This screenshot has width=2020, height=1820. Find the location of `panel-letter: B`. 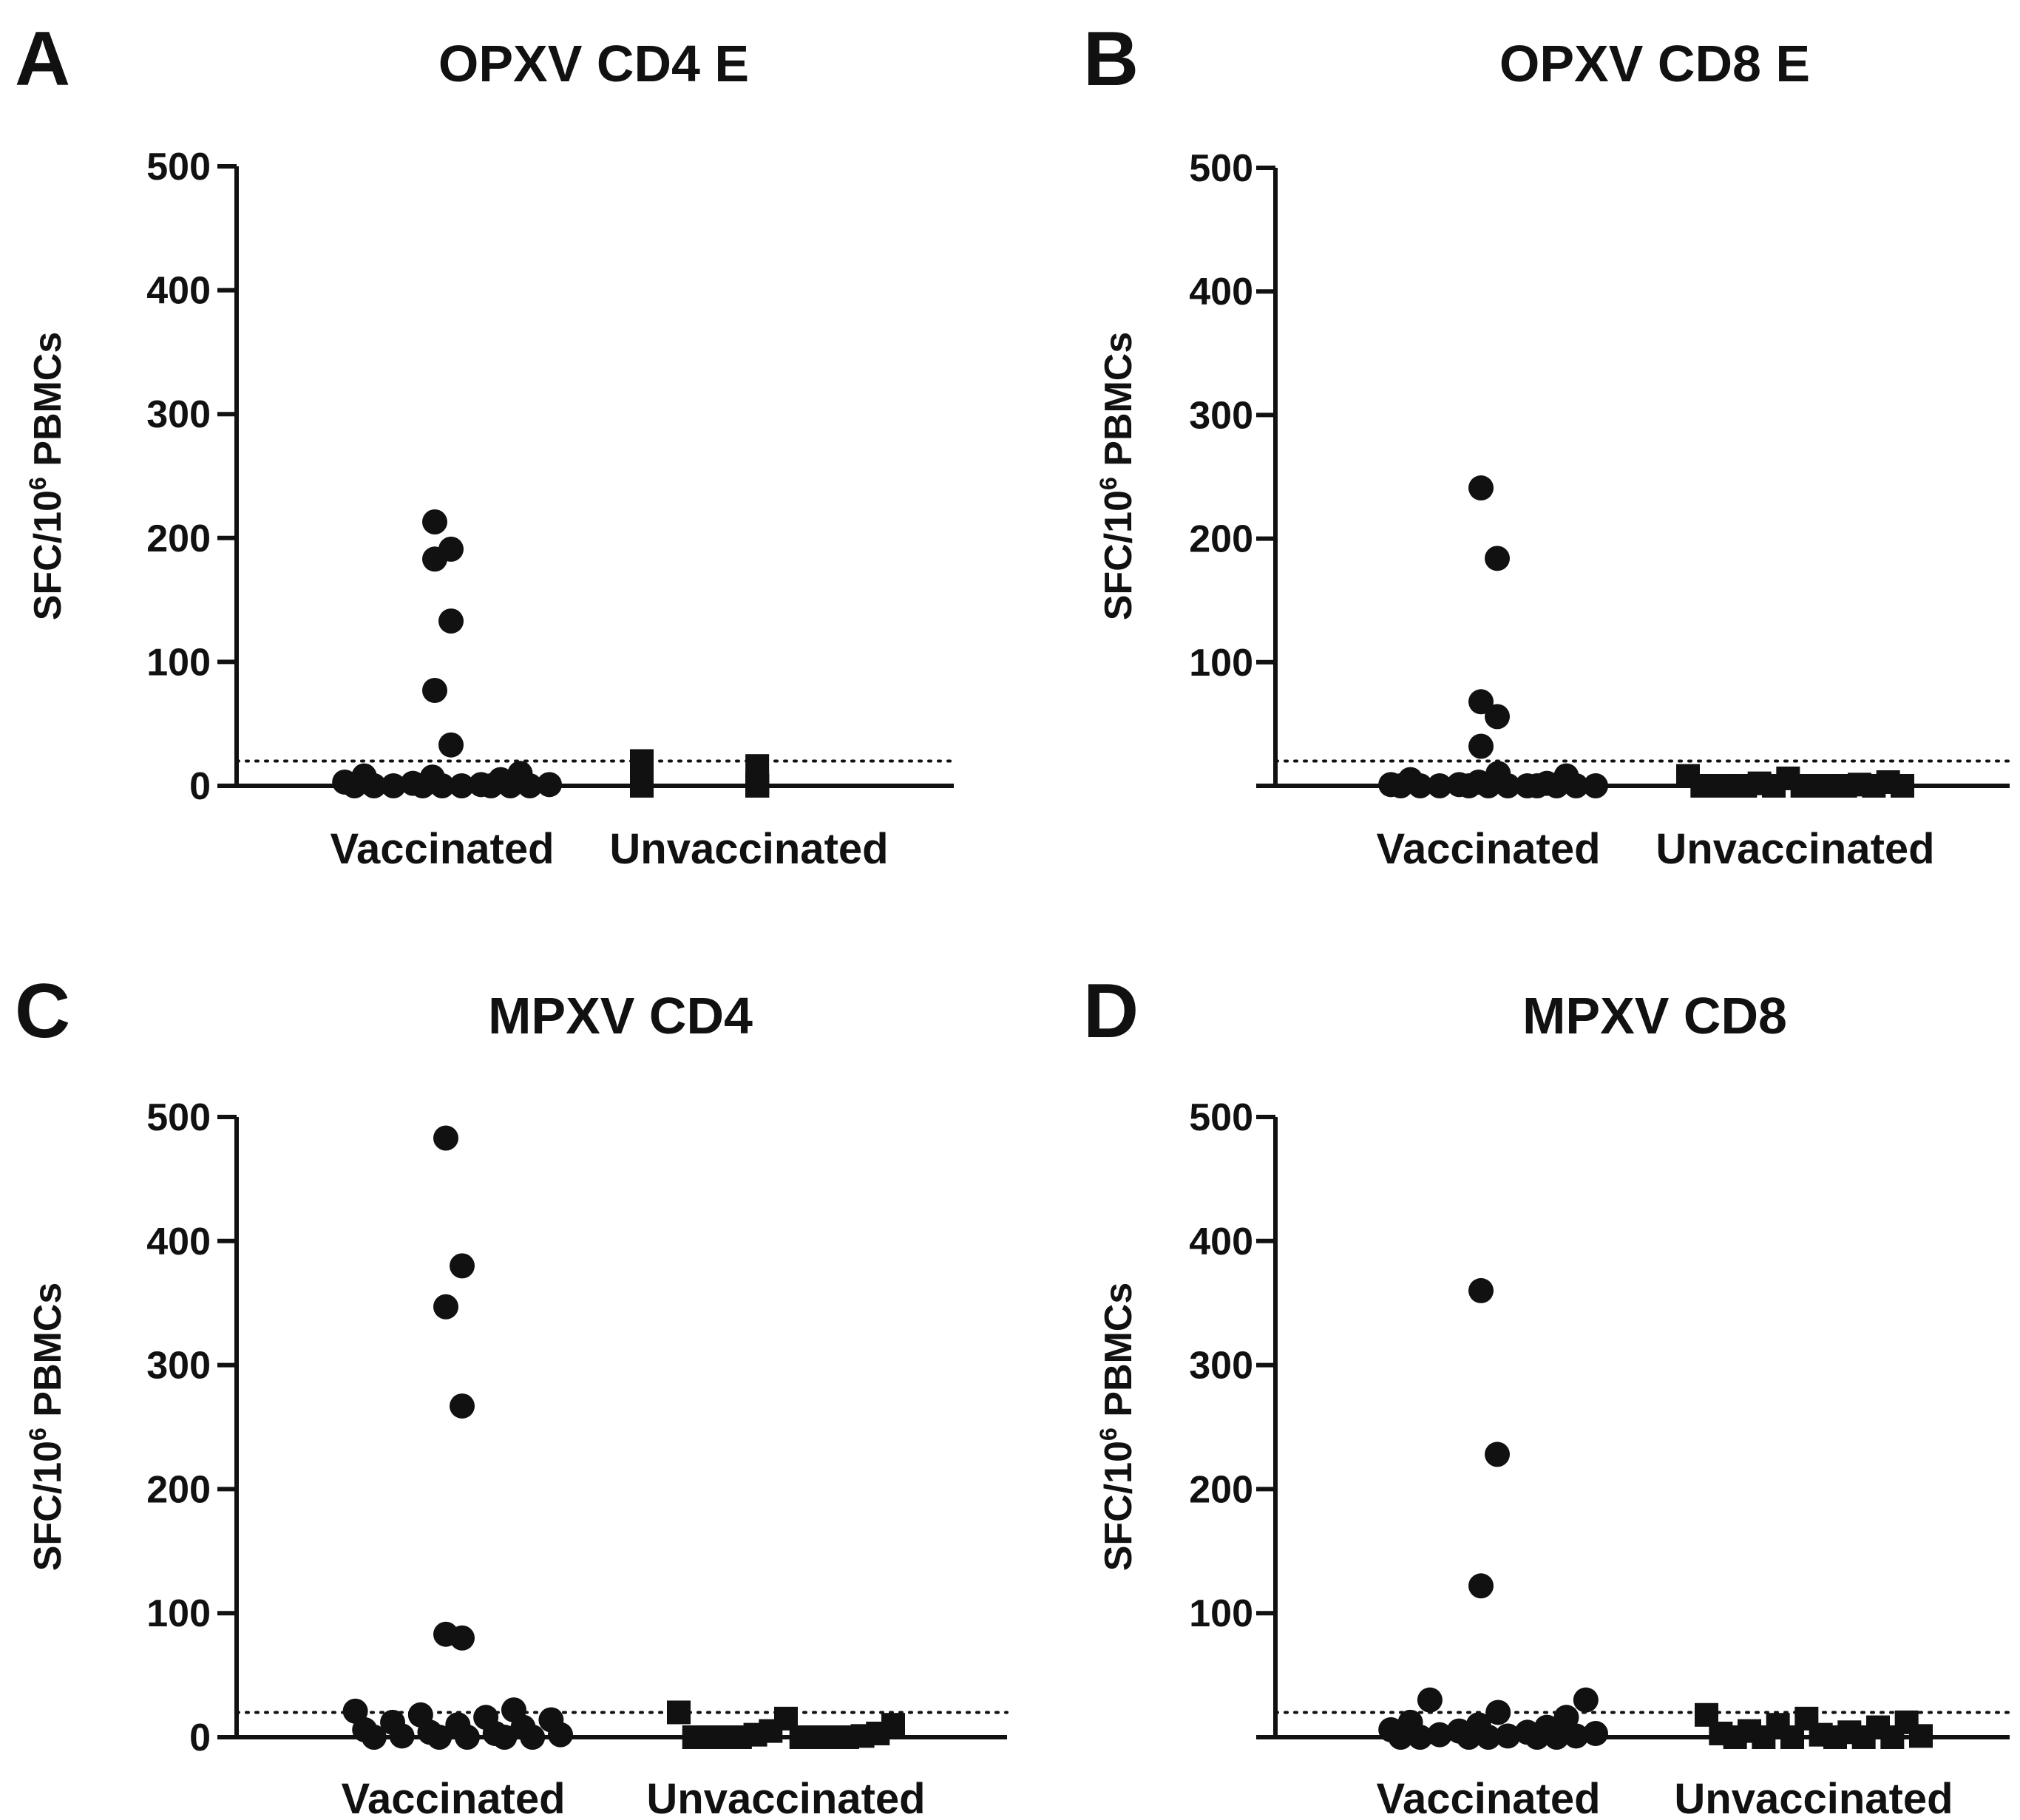

panel-letter: B is located at coordinates (1111, 59).